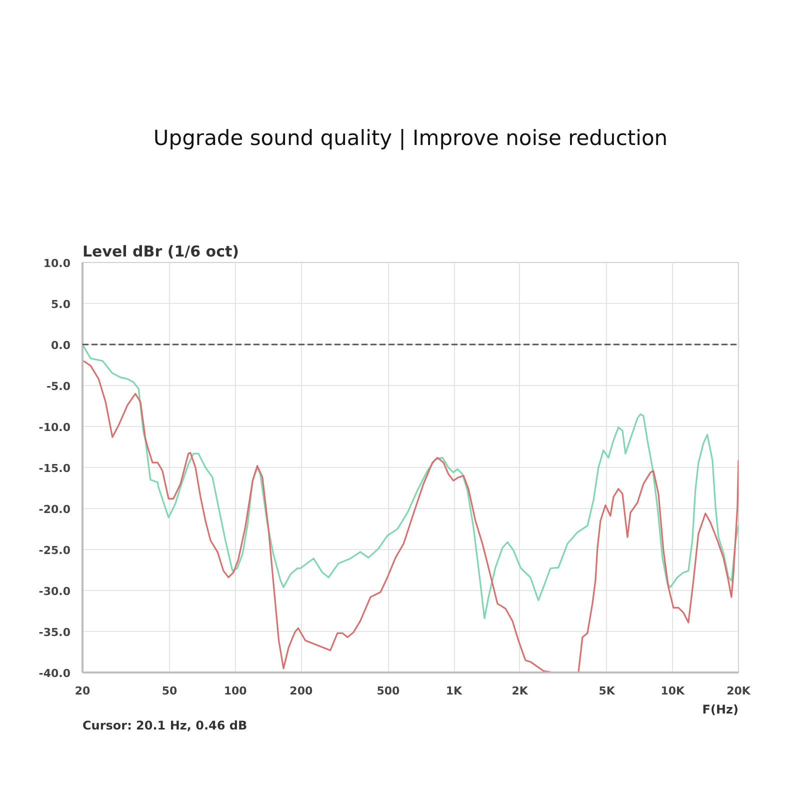  Describe the element at coordinates (82, 691) in the screenshot. I see `x-tick-label: 20` at that location.